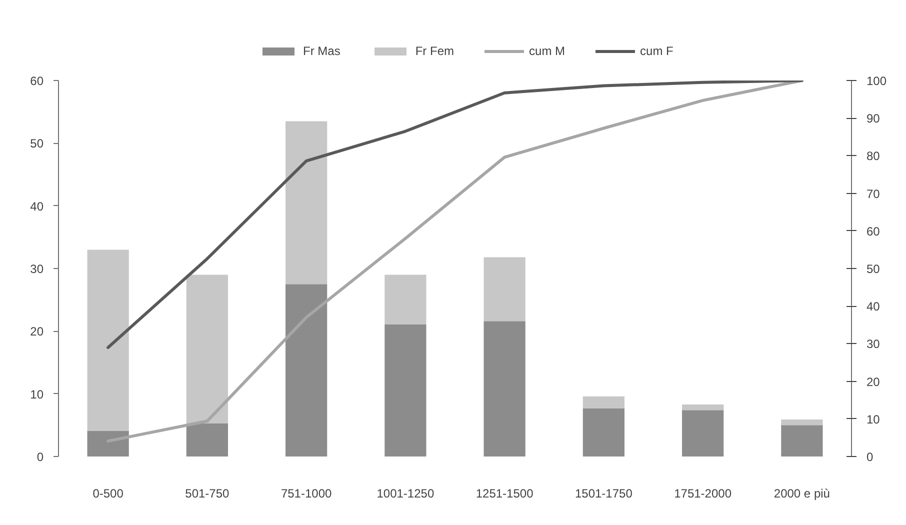 Image resolution: width=906 pixels, height=525 pixels. What do you see at coordinates (802, 493) in the screenshot?
I see `x-tick-label: 2000 e più` at bounding box center [802, 493].